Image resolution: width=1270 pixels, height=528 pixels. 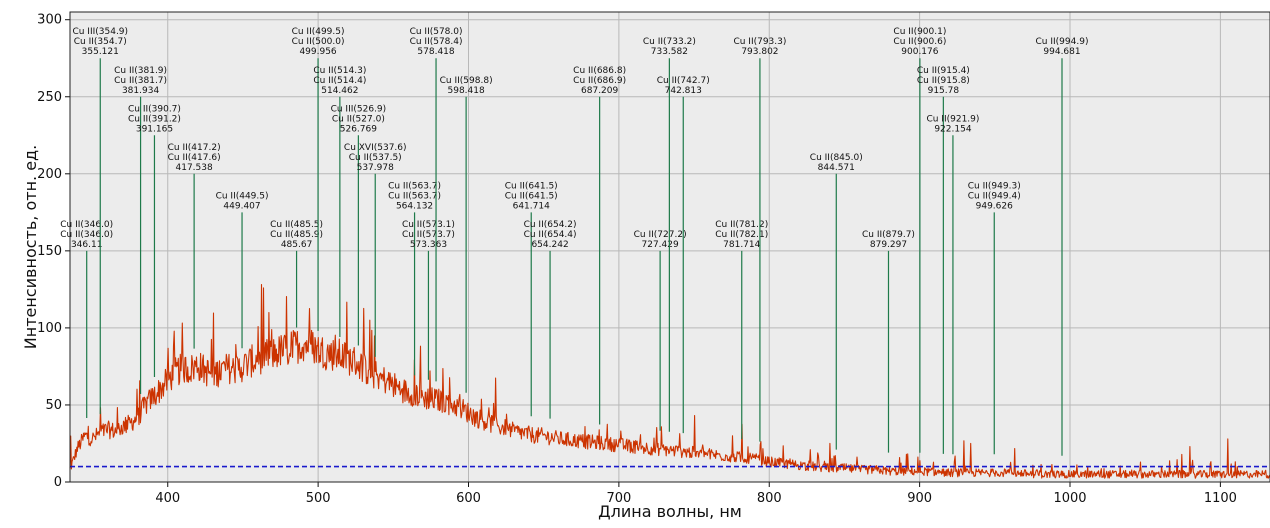 What do you see at coordinates (769, 498) in the screenshot?
I see `x-tick-label: 800` at bounding box center [769, 498].